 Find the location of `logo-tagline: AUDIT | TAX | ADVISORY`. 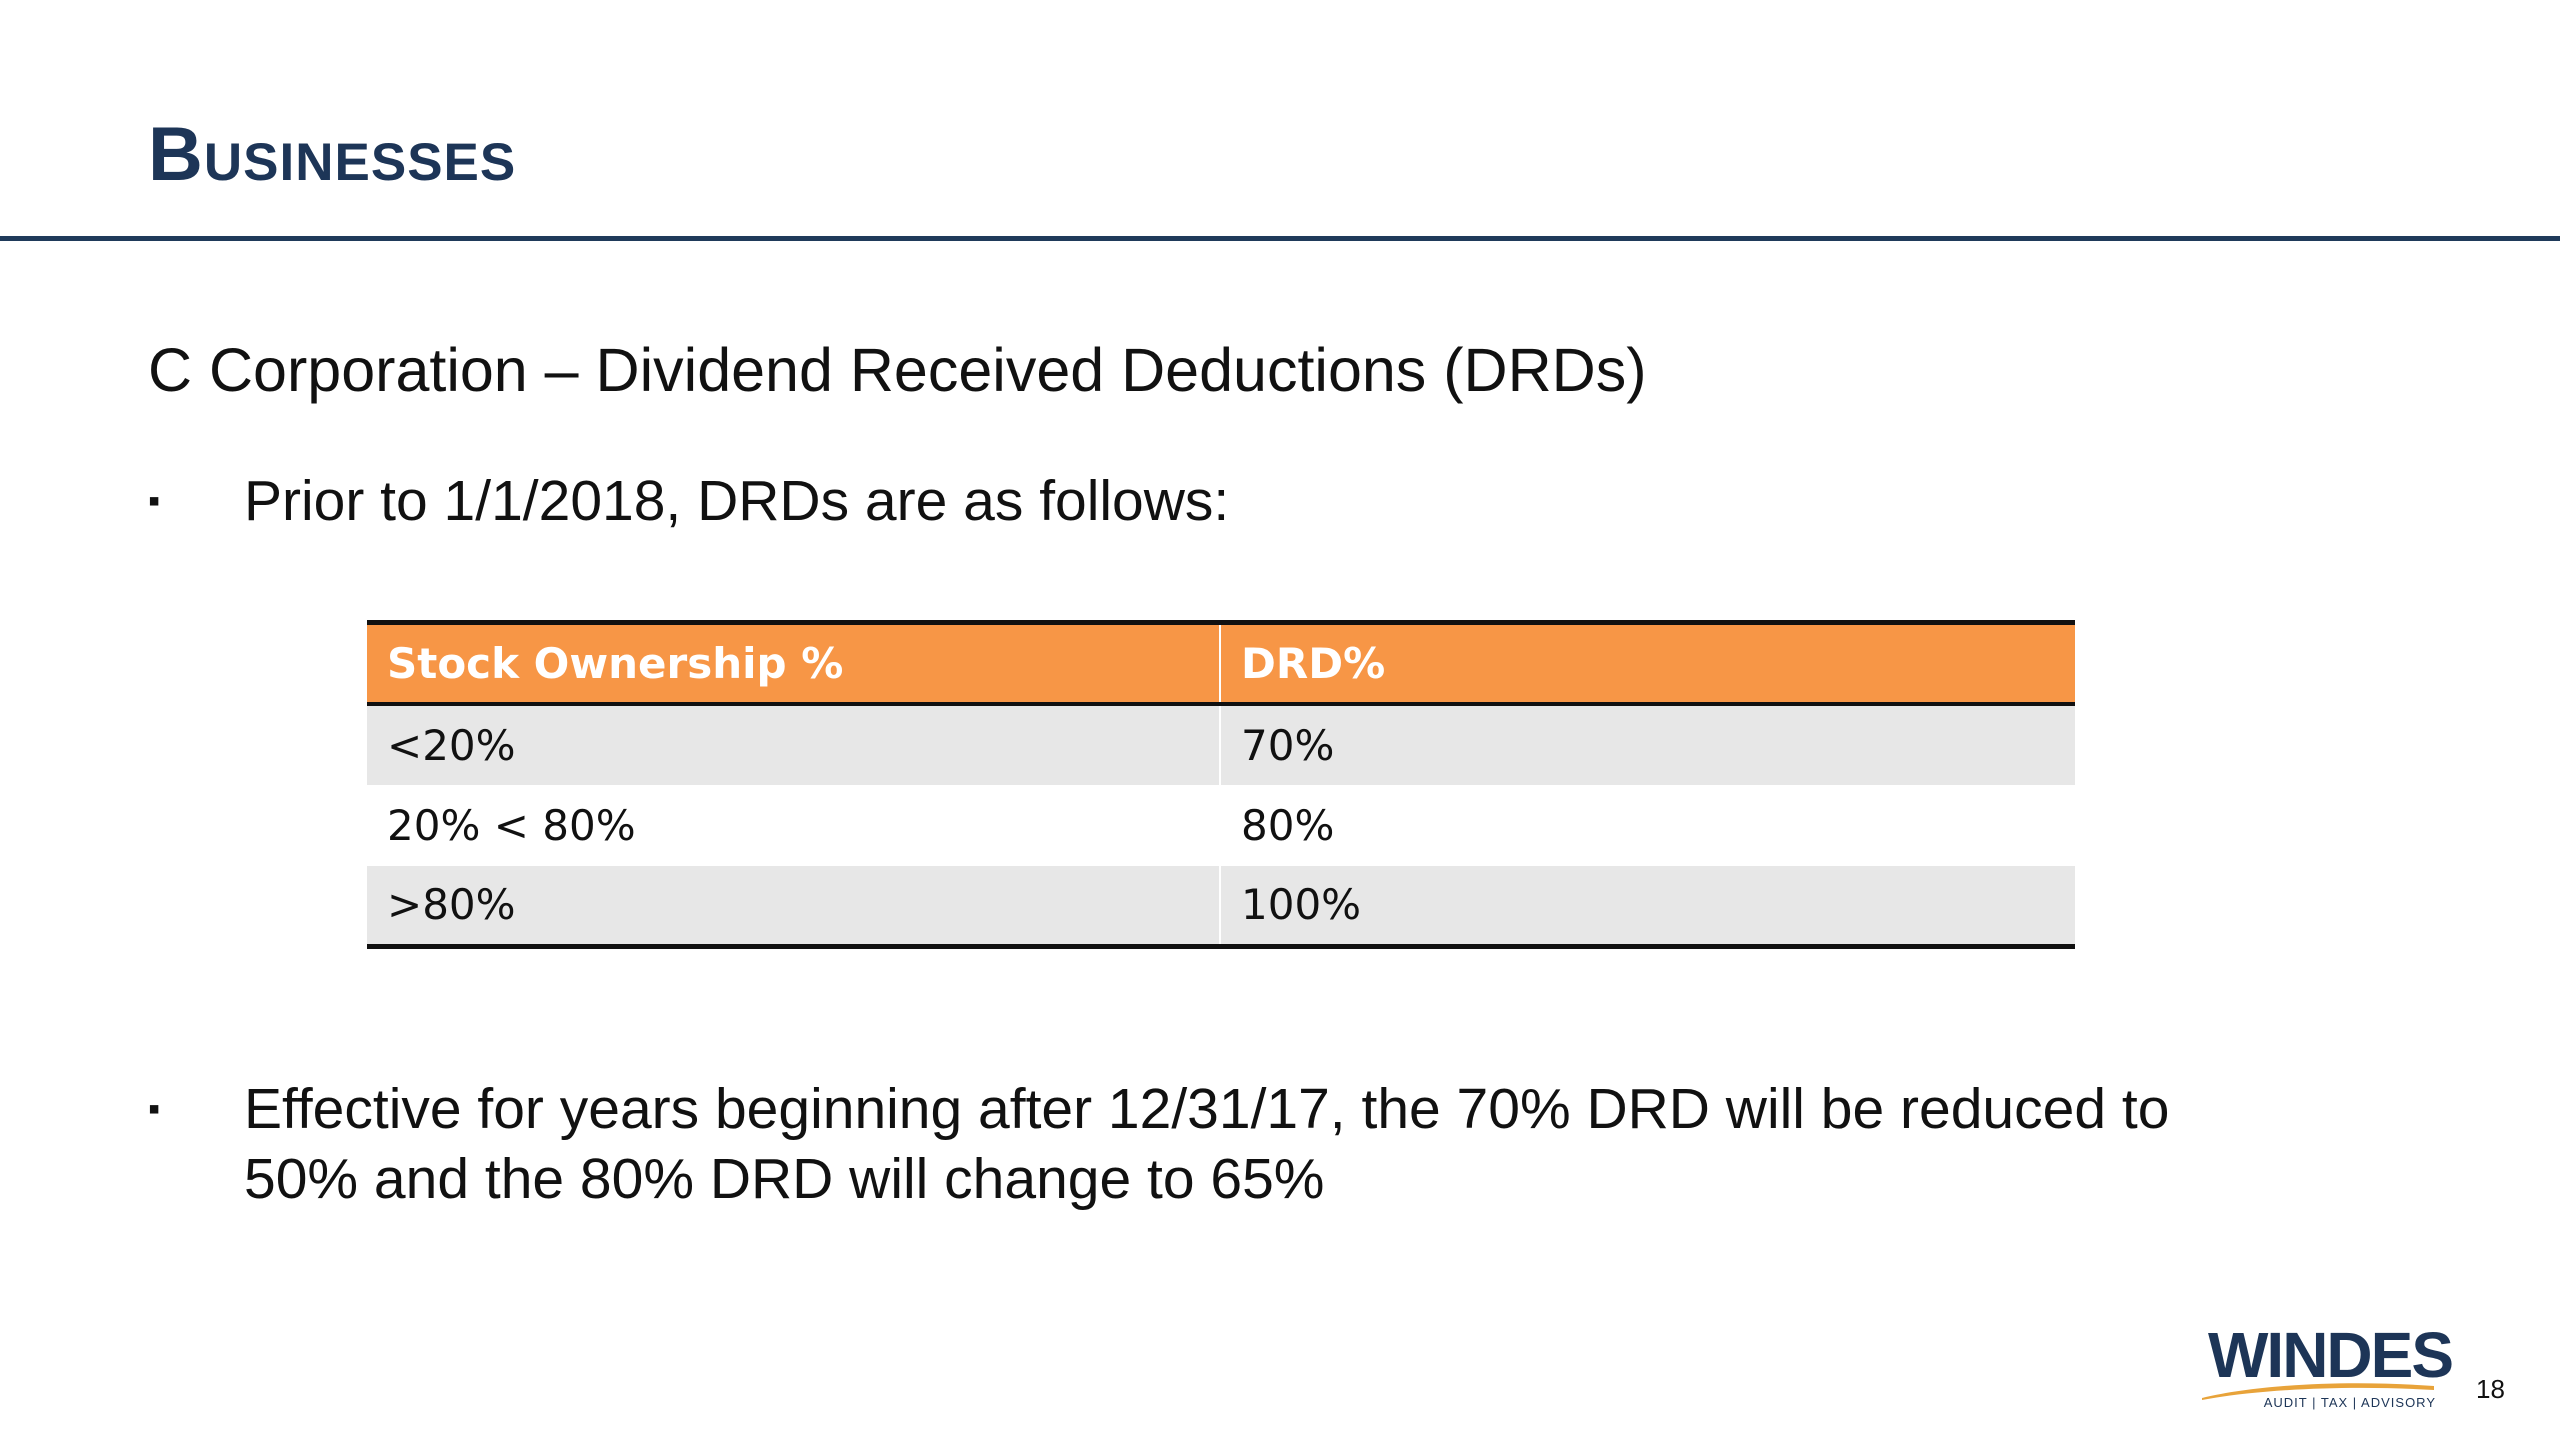

logo-tagline: AUDIT | TAX | ADVISORY is located at coordinates (2349, 1402).